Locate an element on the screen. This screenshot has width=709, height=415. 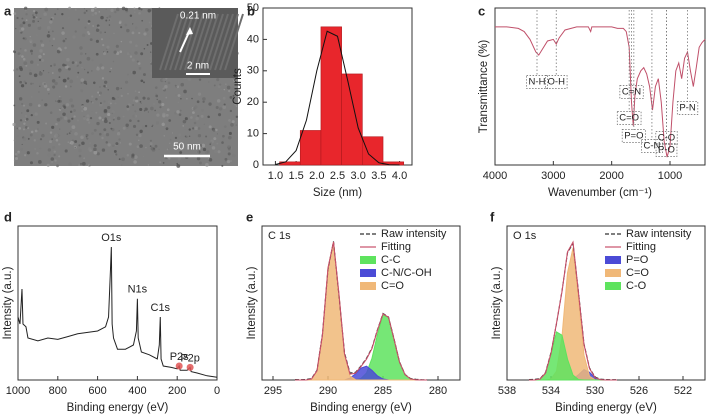
x-tick-label: 530 is located at coordinates (595, 391).